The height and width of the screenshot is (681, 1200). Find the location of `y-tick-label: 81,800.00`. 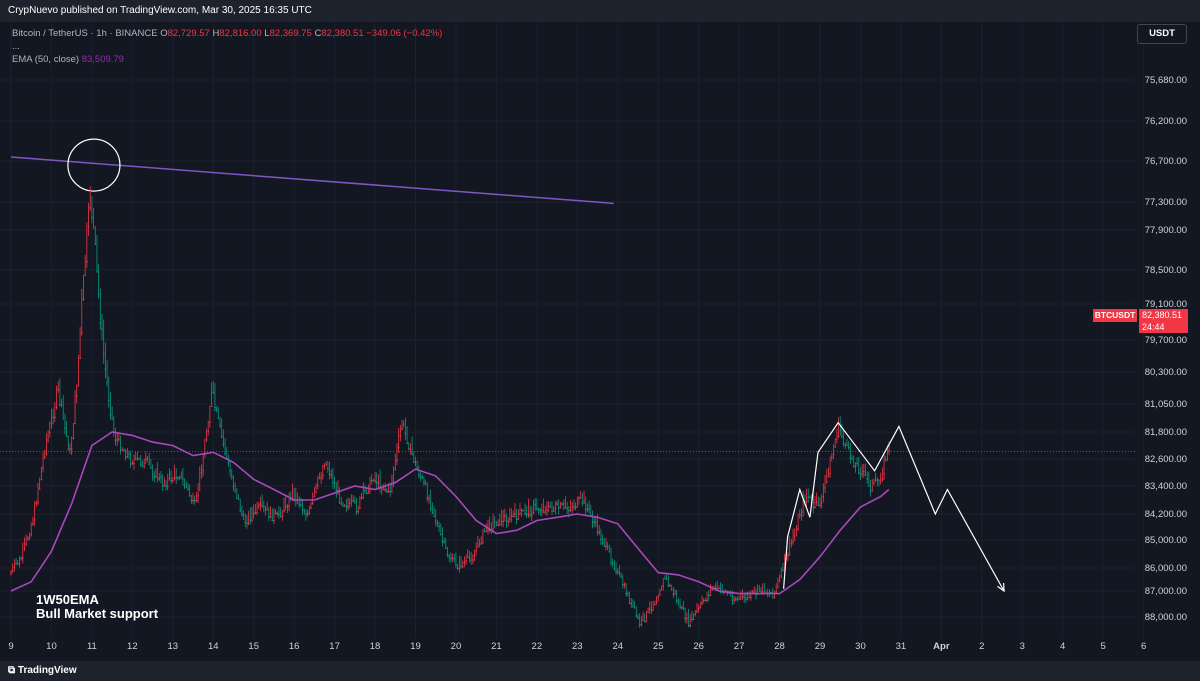

y-tick-label: 81,800.00 is located at coordinates (1166, 432).